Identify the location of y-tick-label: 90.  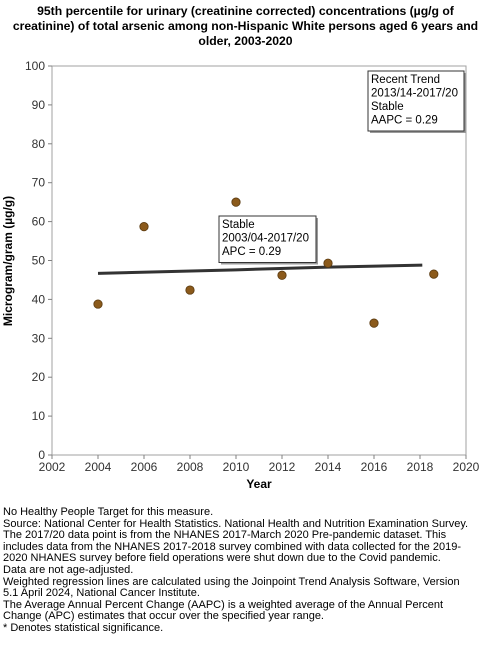
(39, 105).